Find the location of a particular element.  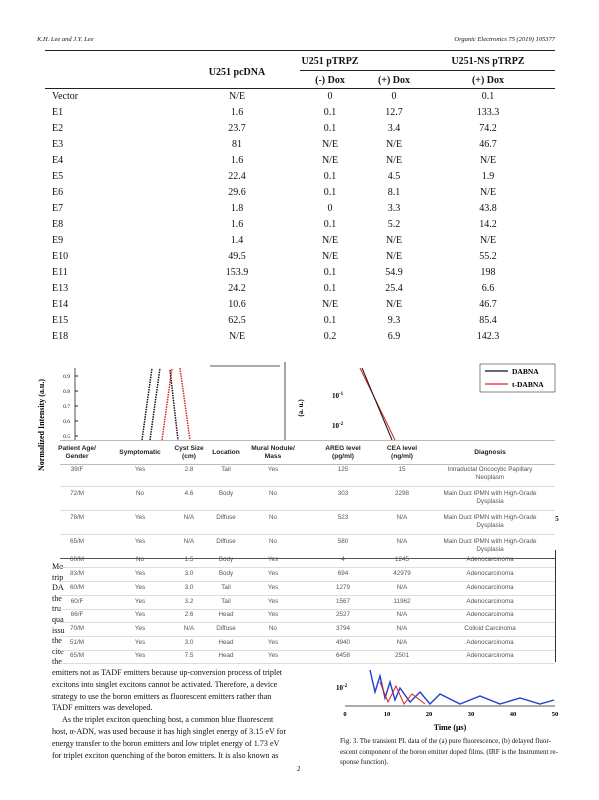

cell: 1245 is located at coordinates (402, 559).